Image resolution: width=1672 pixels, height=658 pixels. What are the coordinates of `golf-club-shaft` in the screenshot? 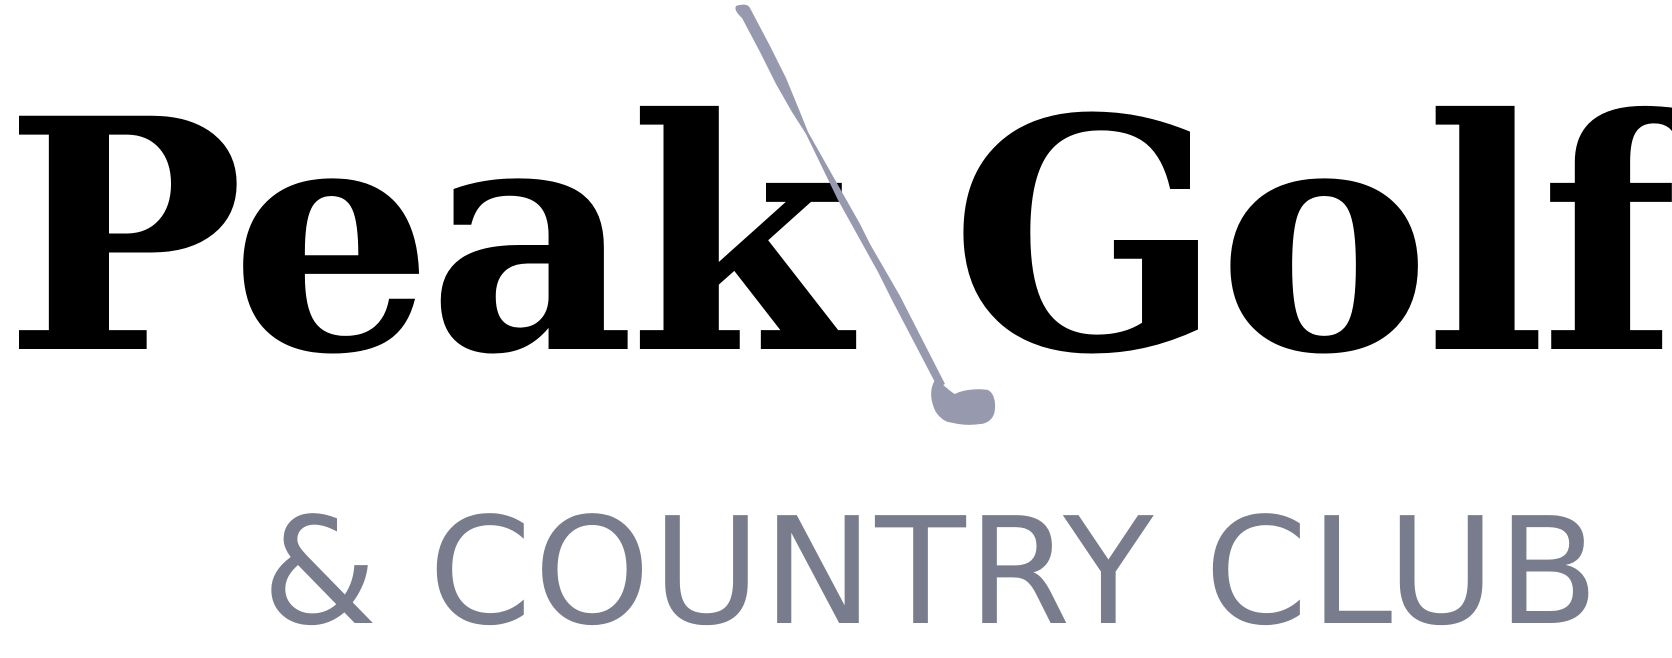 It's located at (840, 196).